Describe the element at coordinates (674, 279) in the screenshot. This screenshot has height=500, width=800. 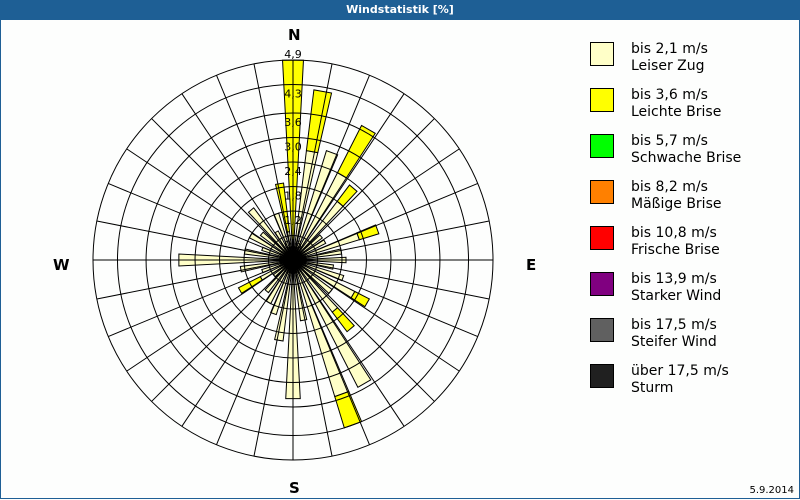
I see `legend-range: bis 13,9 m/s` at that location.